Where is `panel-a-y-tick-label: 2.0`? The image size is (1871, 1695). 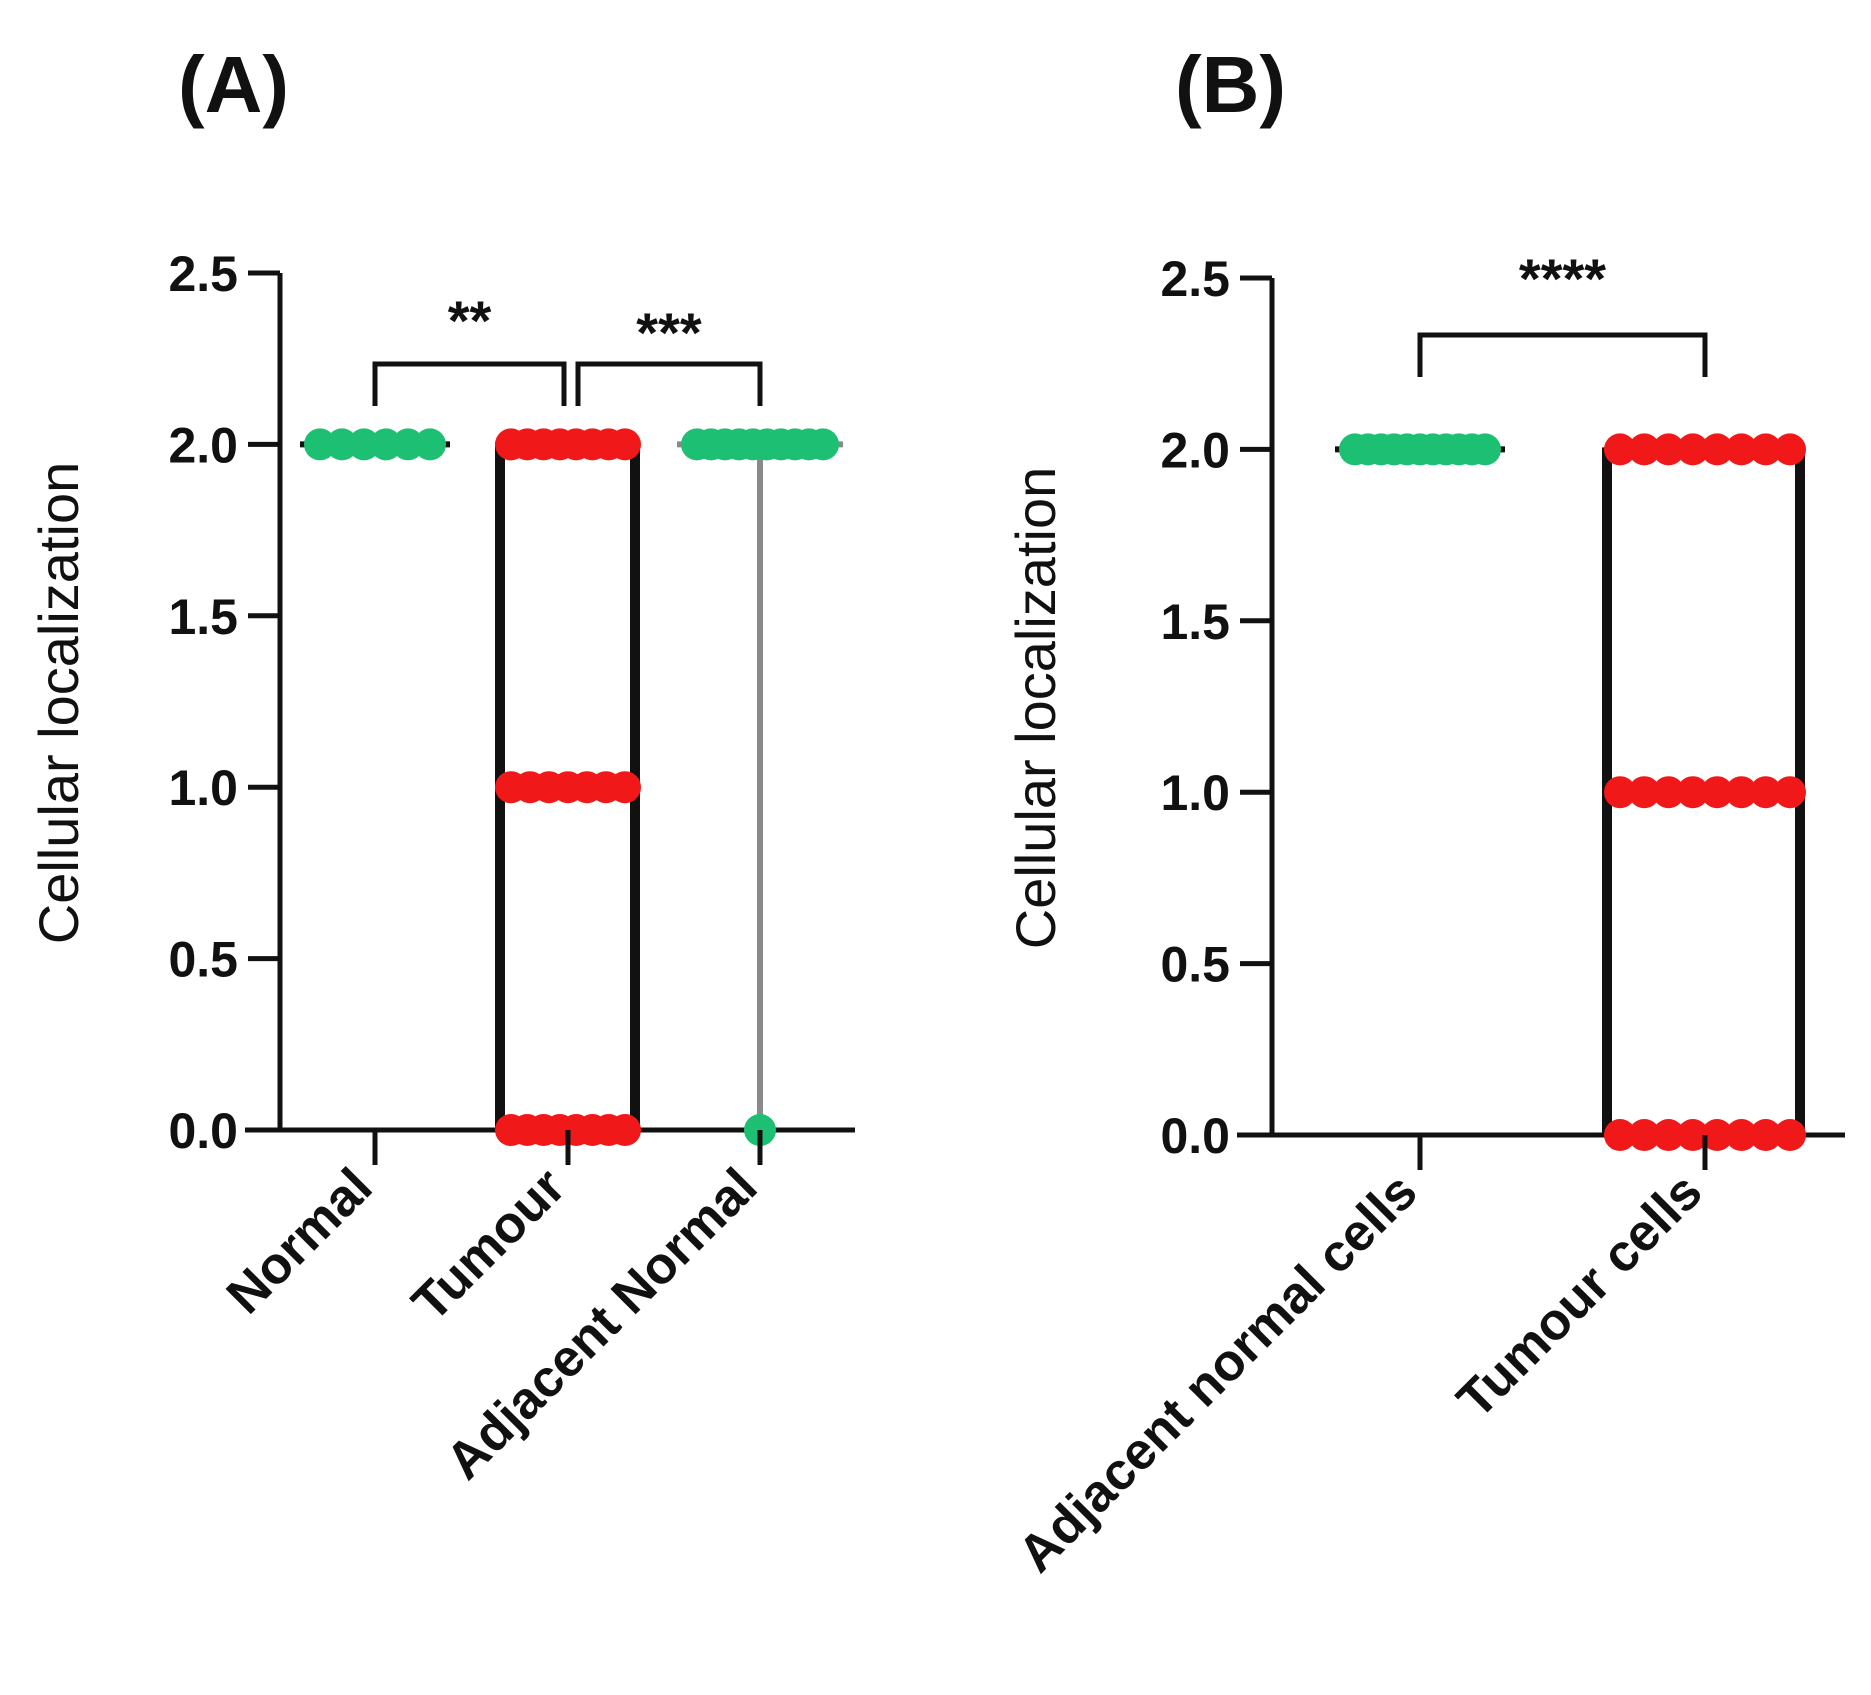
panel-a-y-tick-label: 2.0 is located at coordinates (203, 445).